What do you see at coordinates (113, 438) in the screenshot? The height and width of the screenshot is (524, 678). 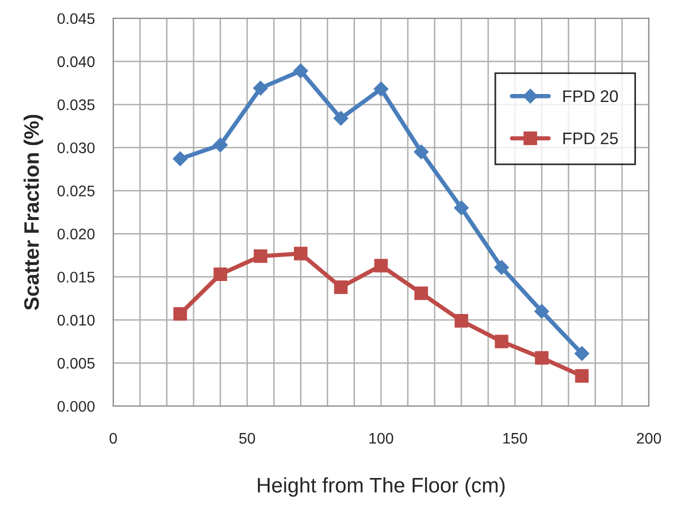 I see `x-tick-label: 0` at bounding box center [113, 438].